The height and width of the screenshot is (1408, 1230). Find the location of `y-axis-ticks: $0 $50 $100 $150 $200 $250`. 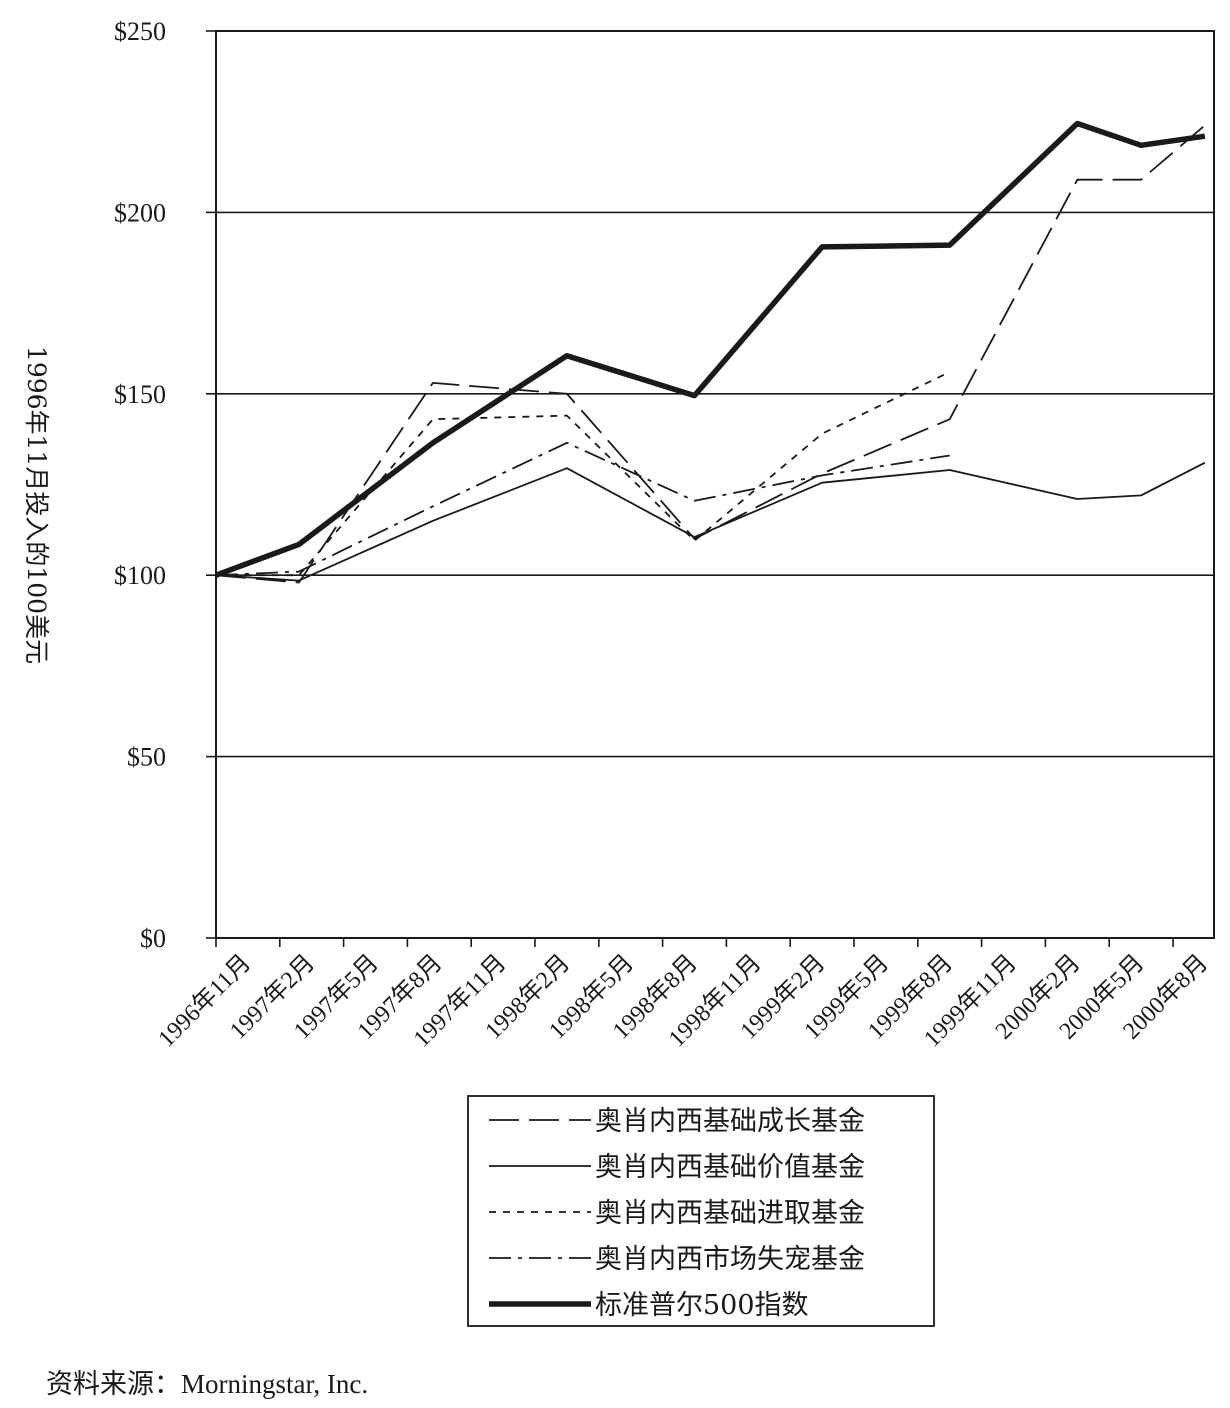

y-axis-ticks: $0 $50 $100 $150 $200 $250 is located at coordinates (165, 485).